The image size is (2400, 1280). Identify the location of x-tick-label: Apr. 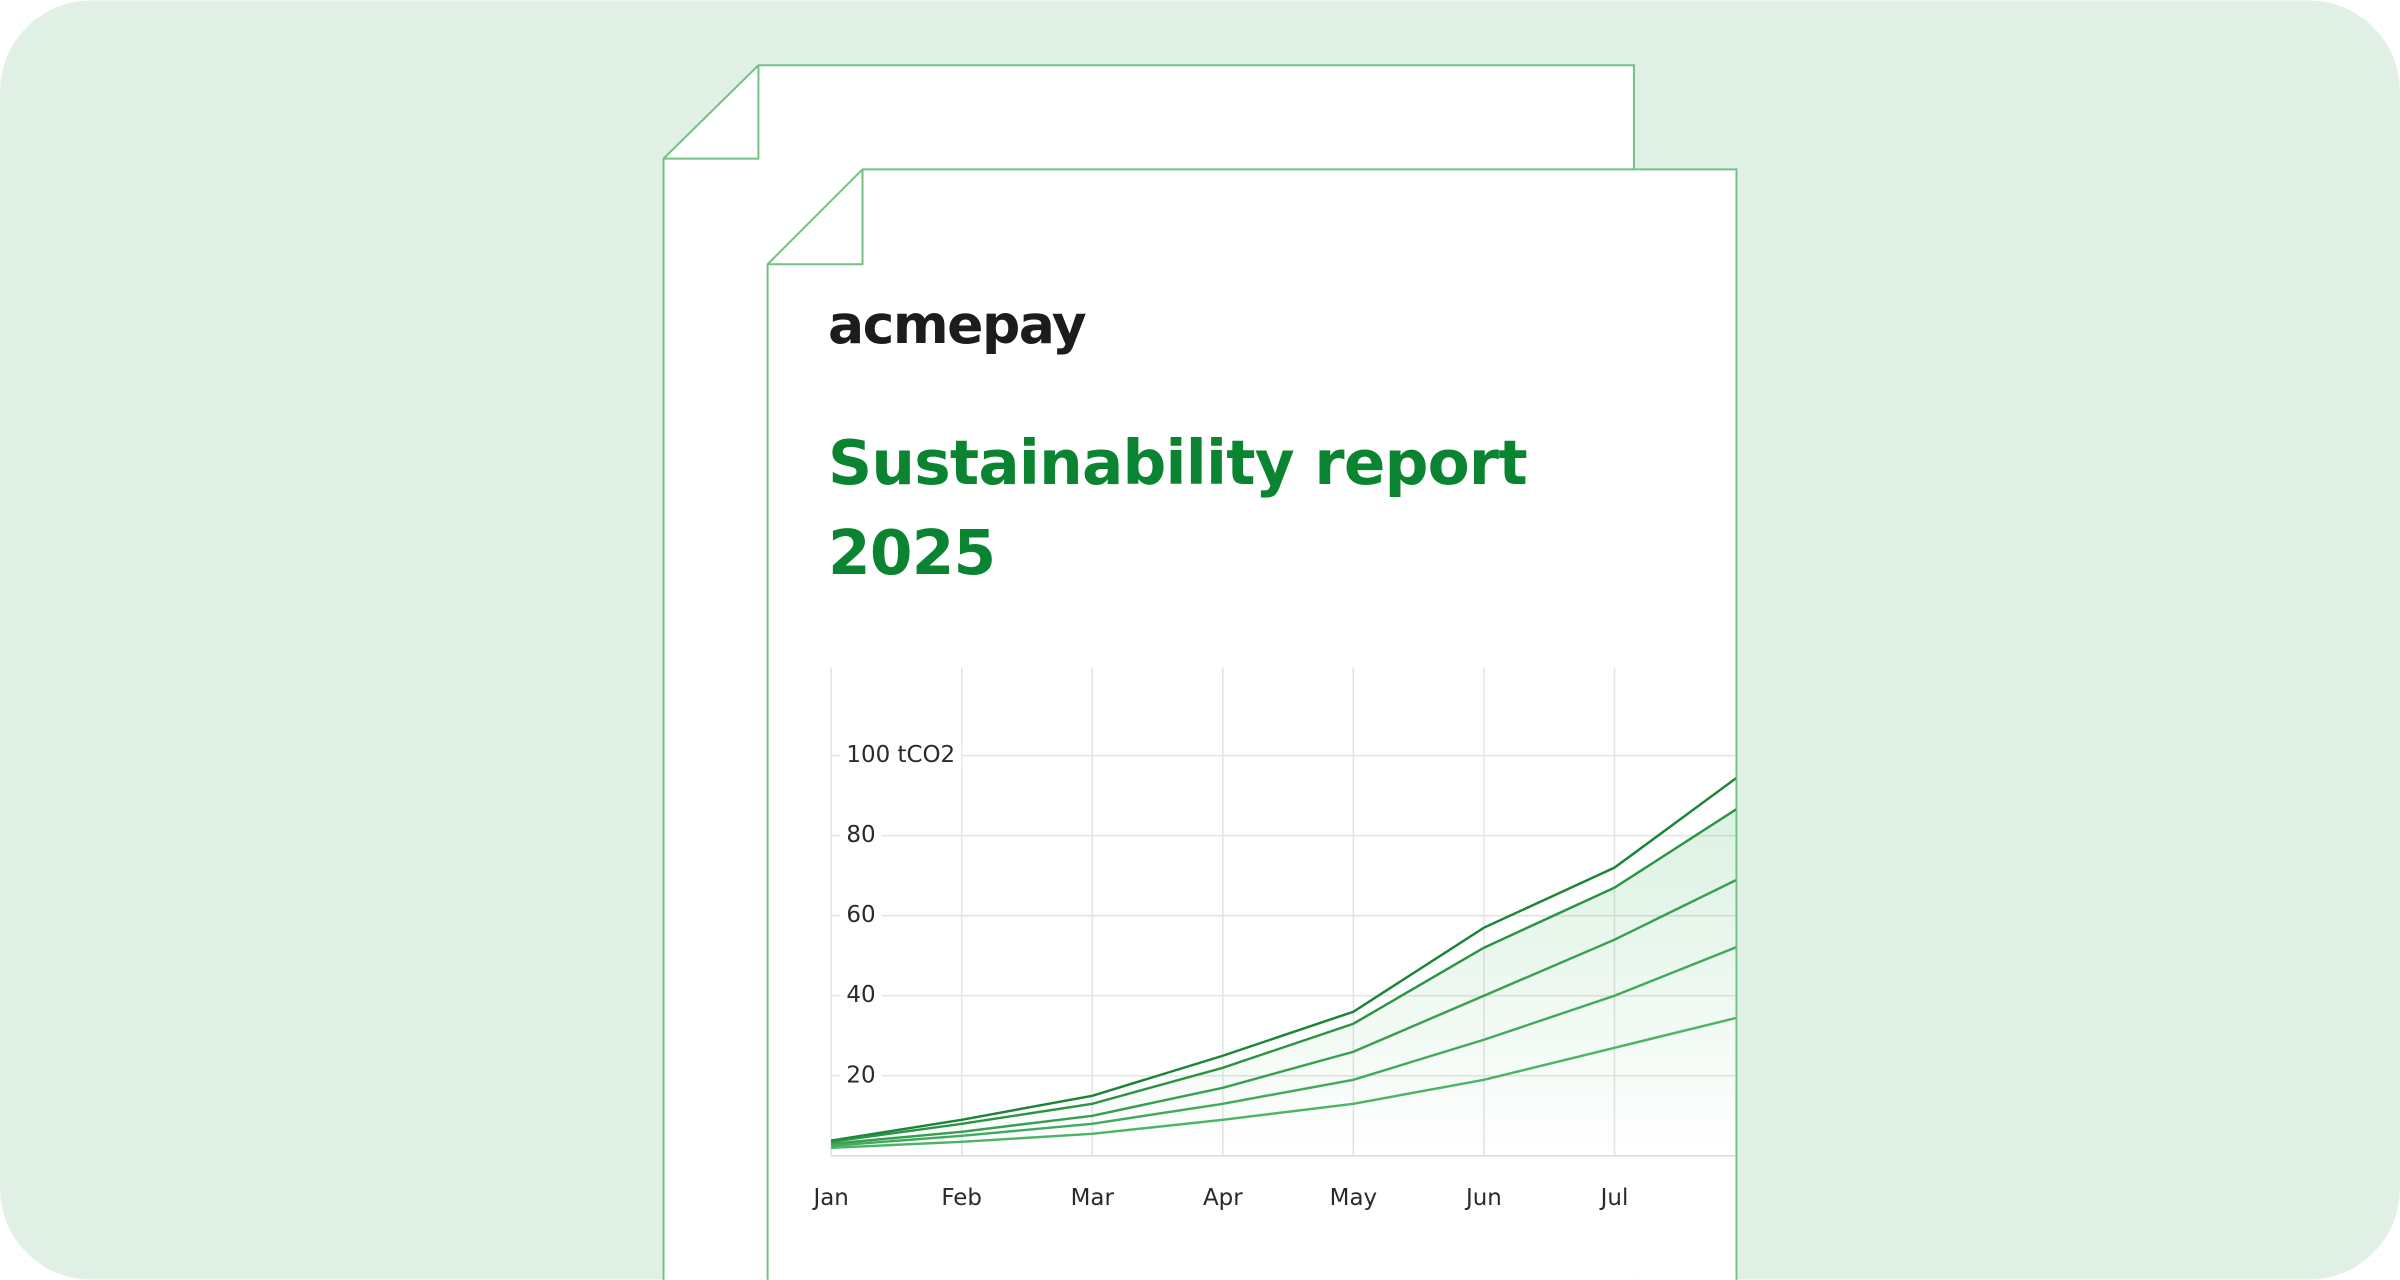
(1223, 1198).